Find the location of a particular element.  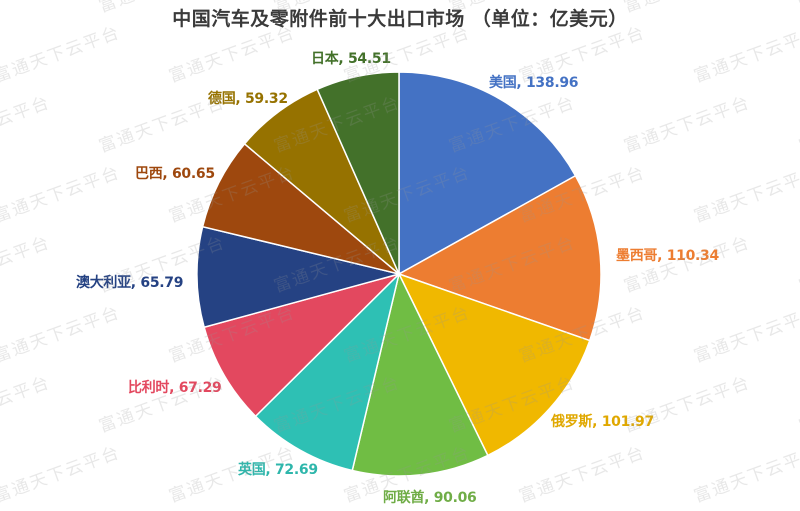

data-label-belgium: 比利时, 67.29 is located at coordinates (175, 388).